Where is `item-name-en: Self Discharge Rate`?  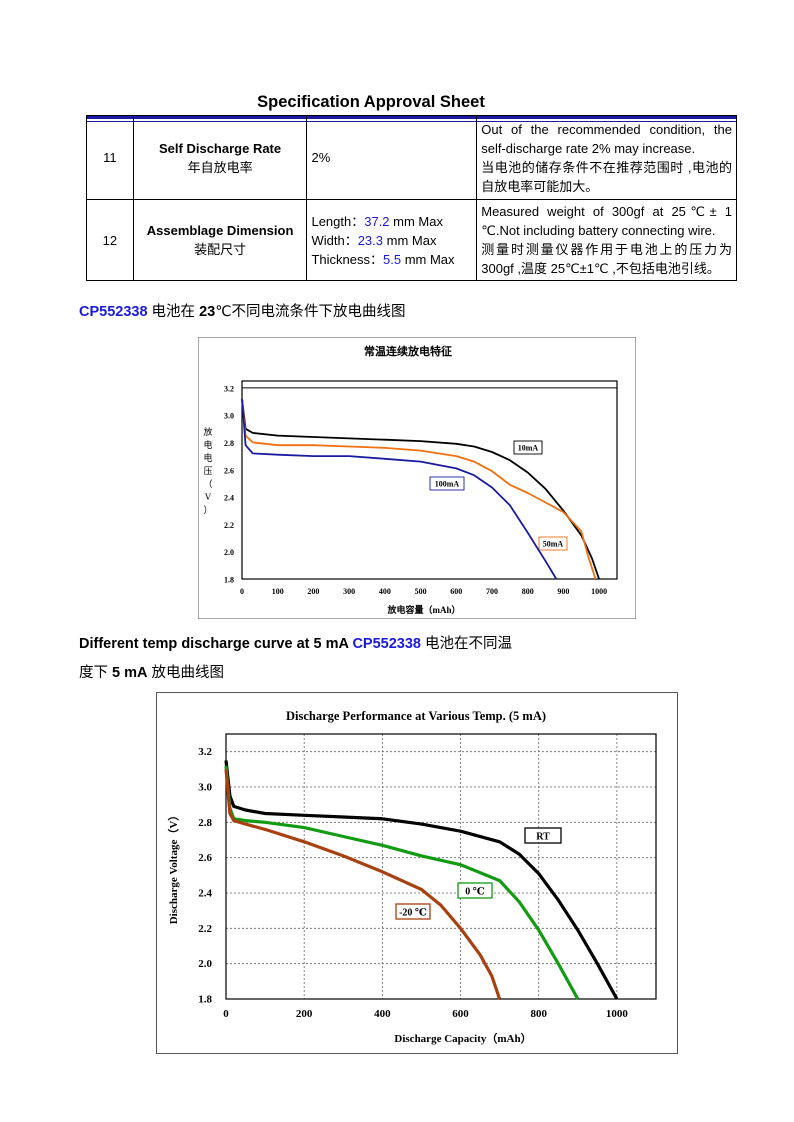
item-name-en: Self Discharge Rate is located at coordinates (220, 148).